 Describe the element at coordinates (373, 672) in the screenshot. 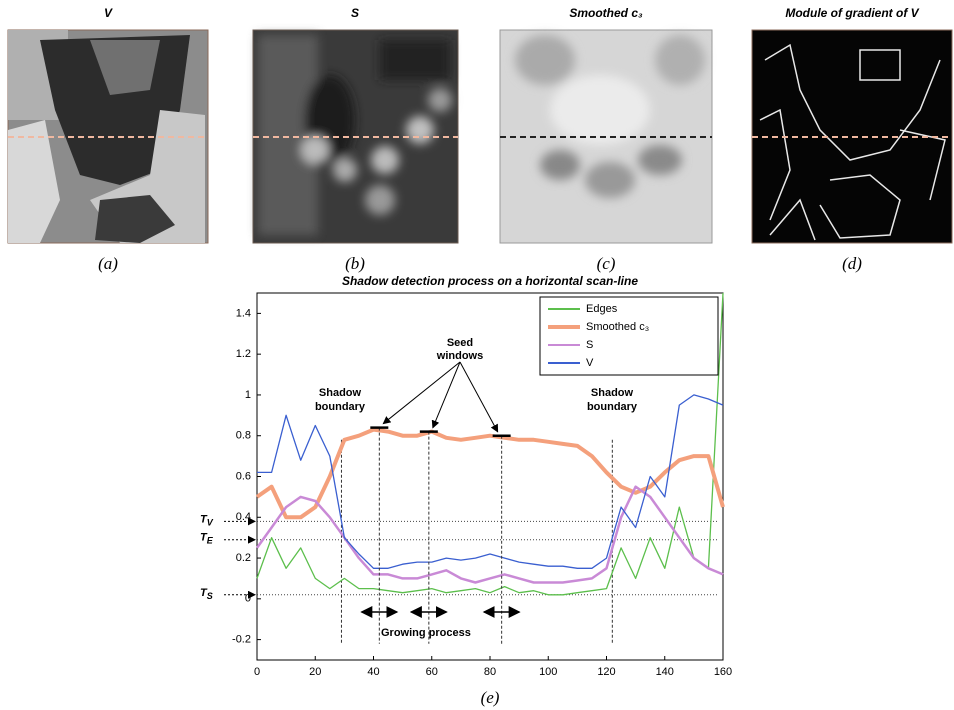

I see `x-tick-label: 40` at that location.